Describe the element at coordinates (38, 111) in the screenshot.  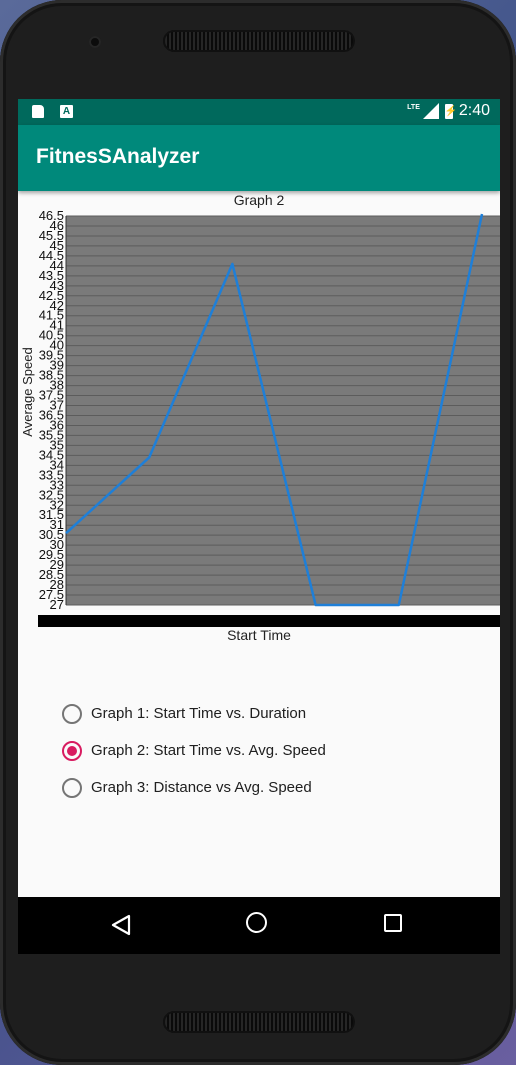
I see `sd-card-icon` at that location.